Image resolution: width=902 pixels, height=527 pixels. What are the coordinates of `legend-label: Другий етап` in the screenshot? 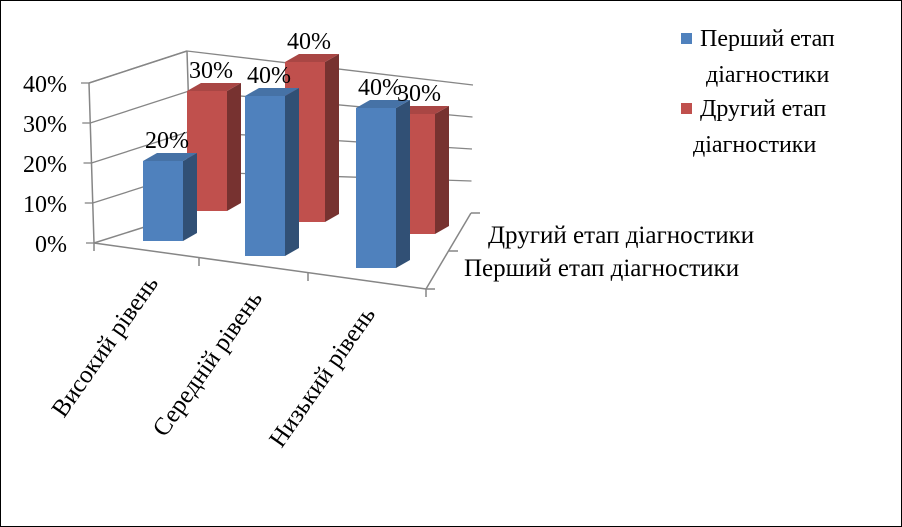 It's located at (763, 109).